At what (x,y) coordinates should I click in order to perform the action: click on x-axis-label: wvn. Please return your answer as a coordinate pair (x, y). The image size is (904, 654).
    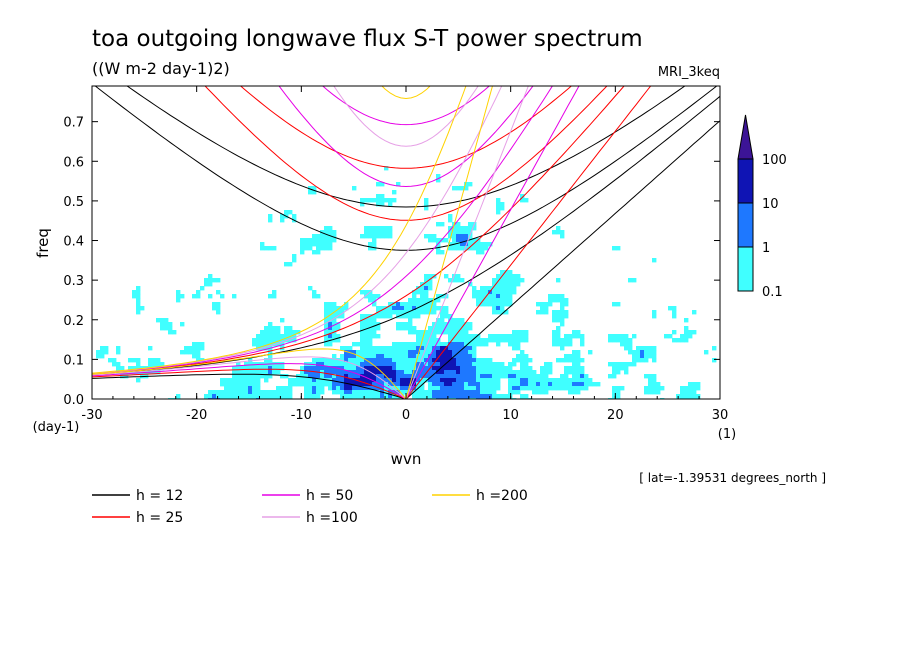
    Looking at the image, I should click on (406, 459).